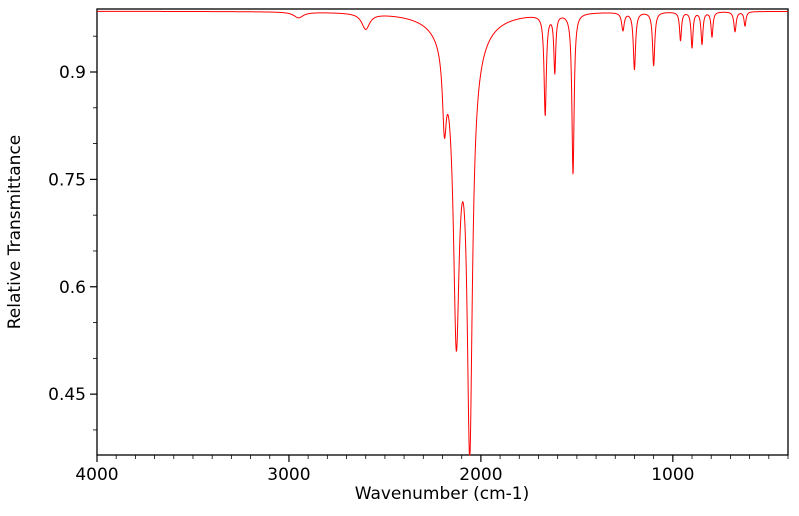 Image resolution: width=799 pixels, height=516 pixels. I want to click on y-axis-label: Relative Transmittance, so click(15, 232).